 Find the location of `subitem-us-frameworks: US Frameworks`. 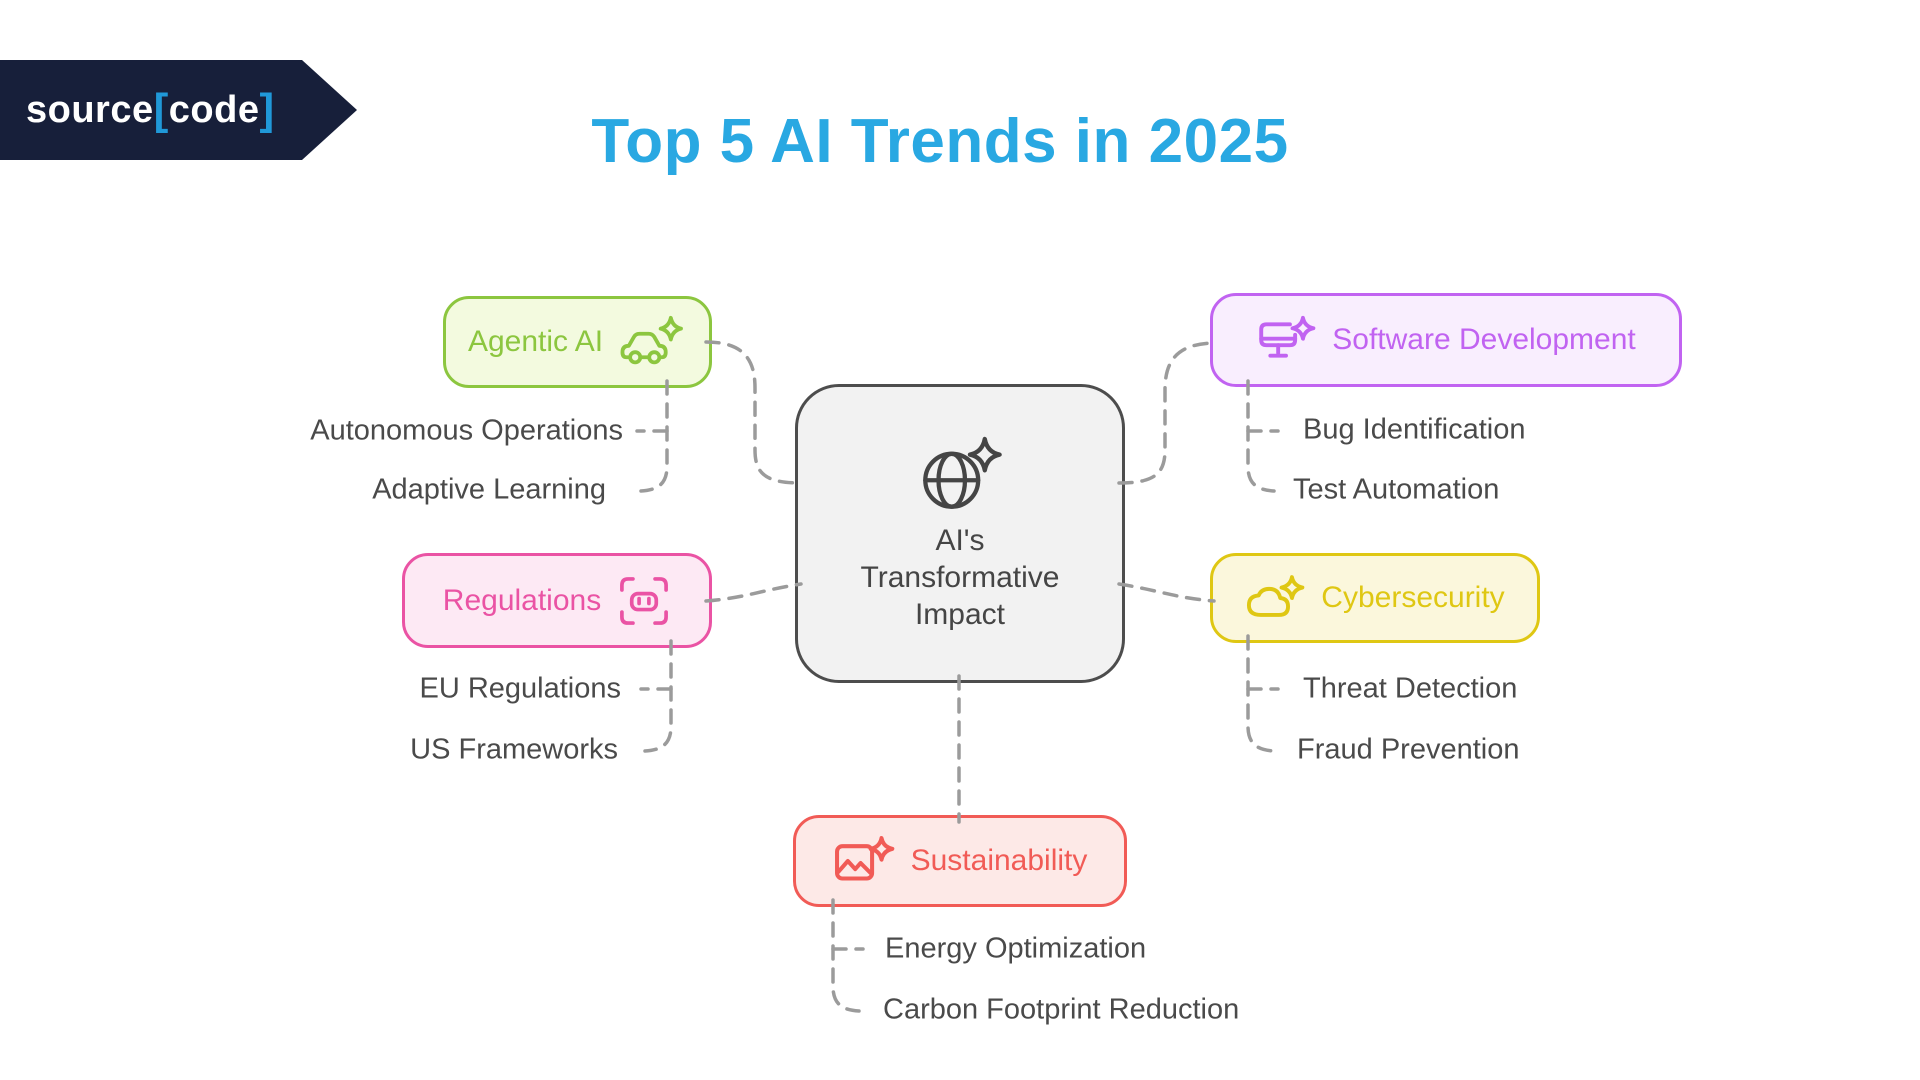

subitem-us-frameworks: US Frameworks is located at coordinates (514, 749).